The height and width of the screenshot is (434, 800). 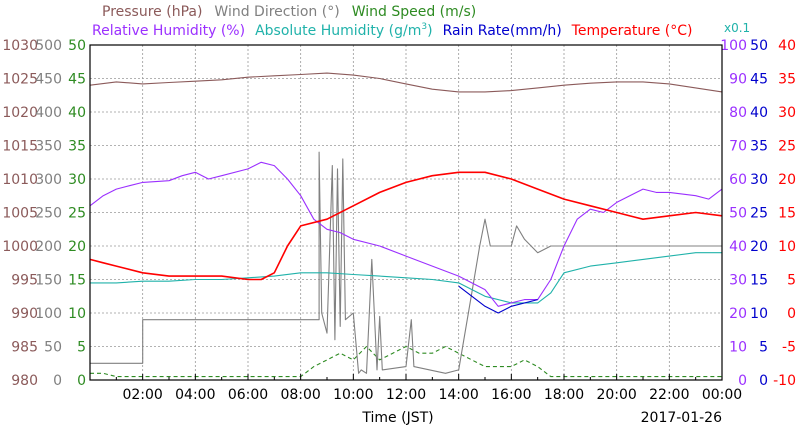 I want to click on y-tick-label: 1010, so click(x=20, y=180).